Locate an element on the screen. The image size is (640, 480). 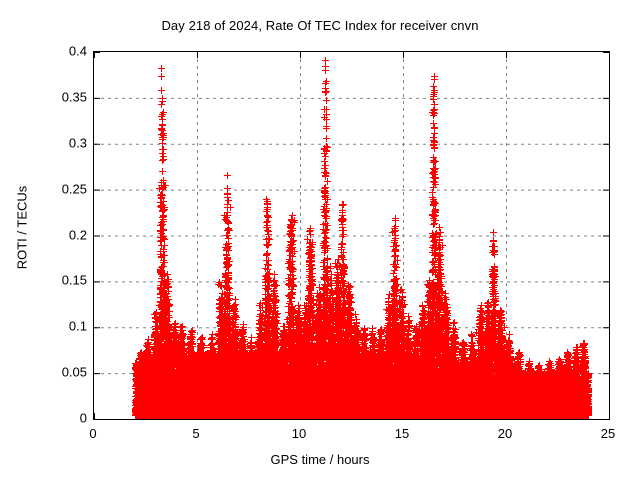
x-tick-label: 10 is located at coordinates (299, 433).